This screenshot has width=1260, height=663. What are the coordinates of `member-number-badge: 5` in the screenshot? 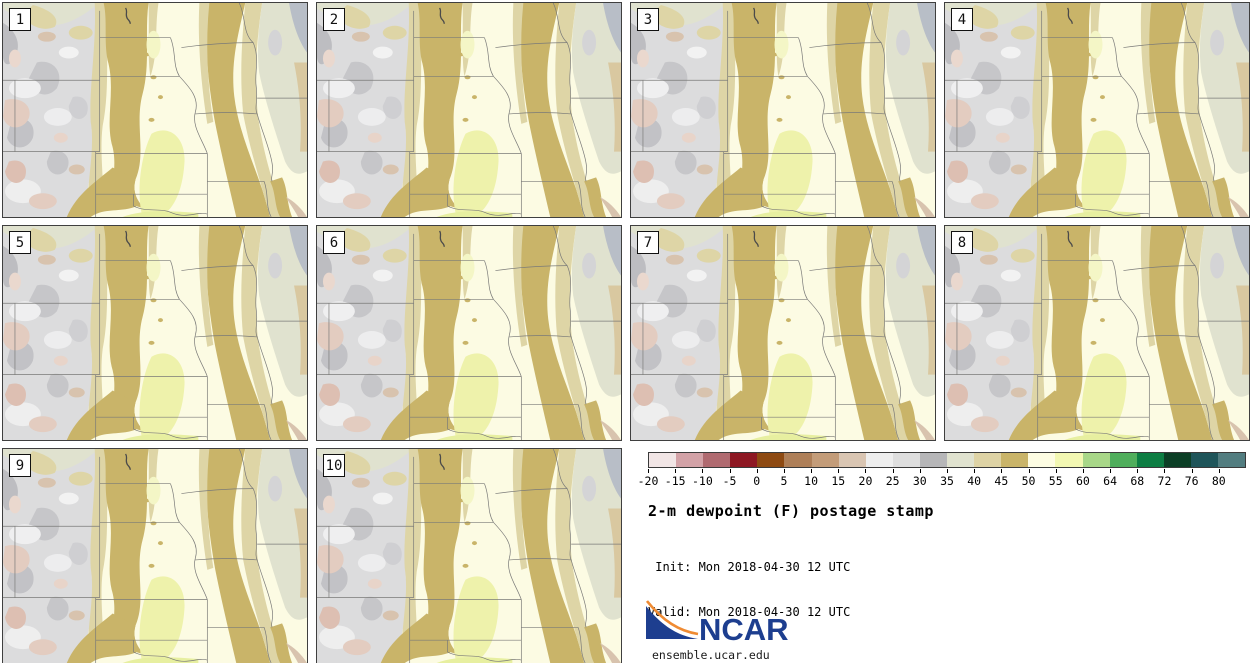 It's located at (20, 242).